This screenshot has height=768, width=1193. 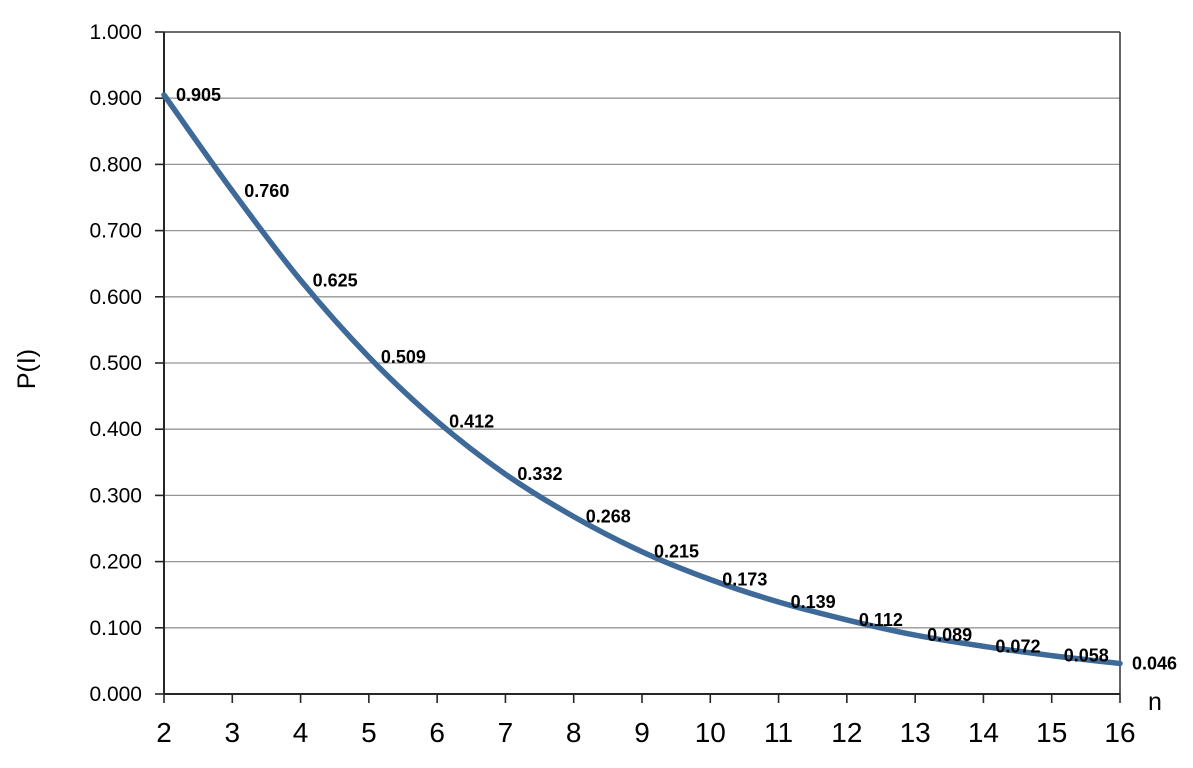 I want to click on x-tick-label: 7, so click(x=506, y=732).